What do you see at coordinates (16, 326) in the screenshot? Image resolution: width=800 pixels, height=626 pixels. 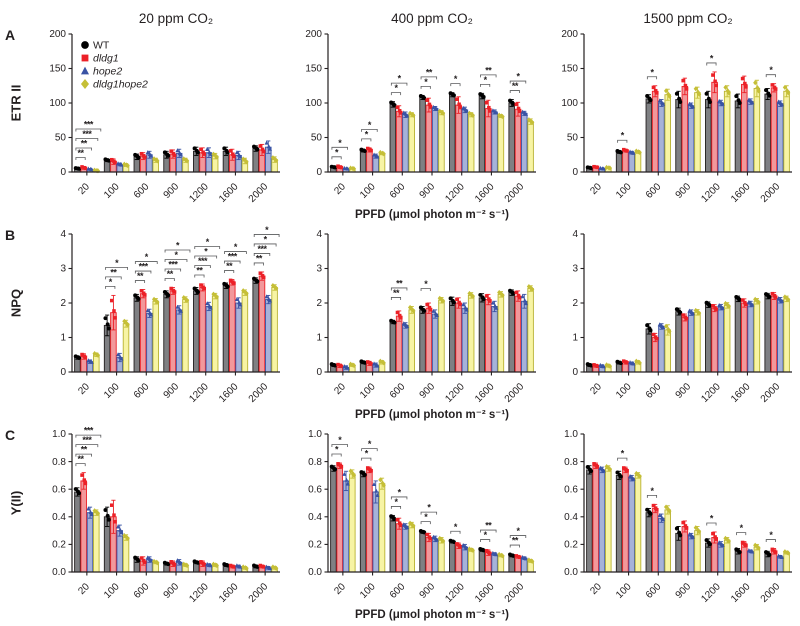 I see `row-b-gutter: B NPQ` at bounding box center [16, 326].